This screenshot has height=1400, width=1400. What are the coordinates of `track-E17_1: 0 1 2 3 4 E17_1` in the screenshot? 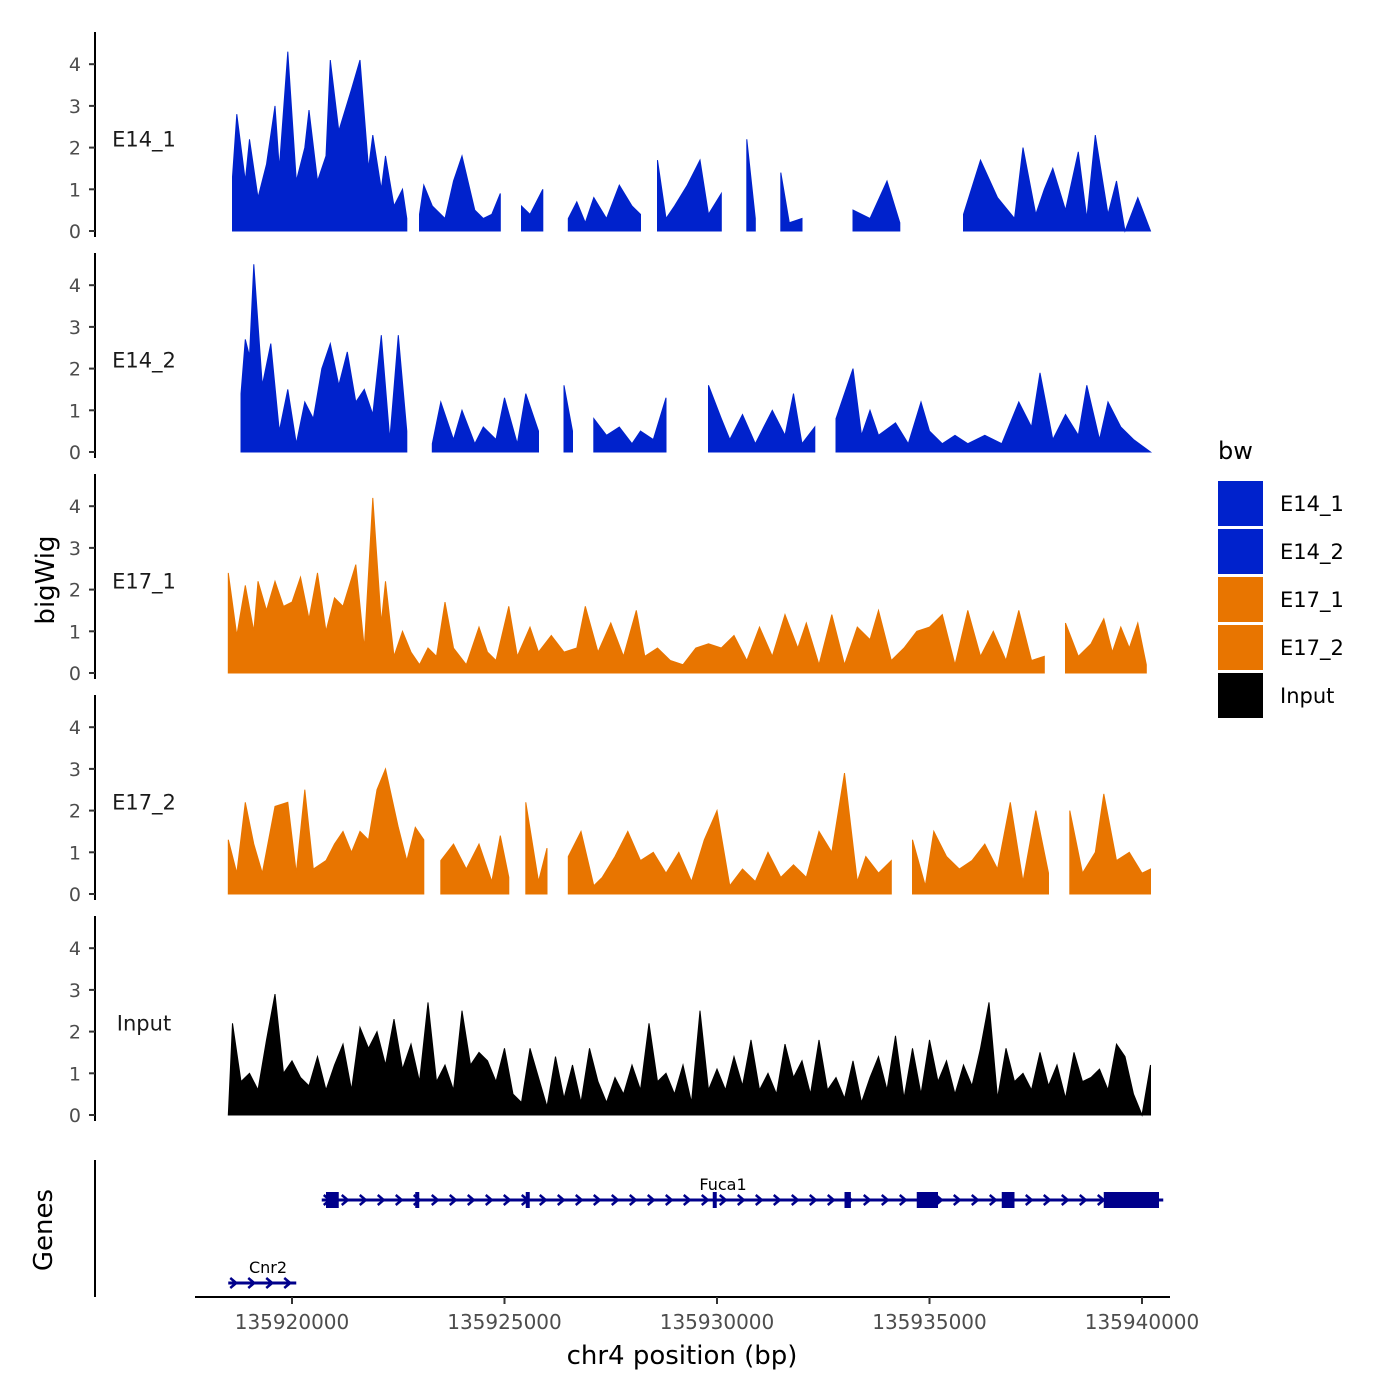 It's located at (608, 579).